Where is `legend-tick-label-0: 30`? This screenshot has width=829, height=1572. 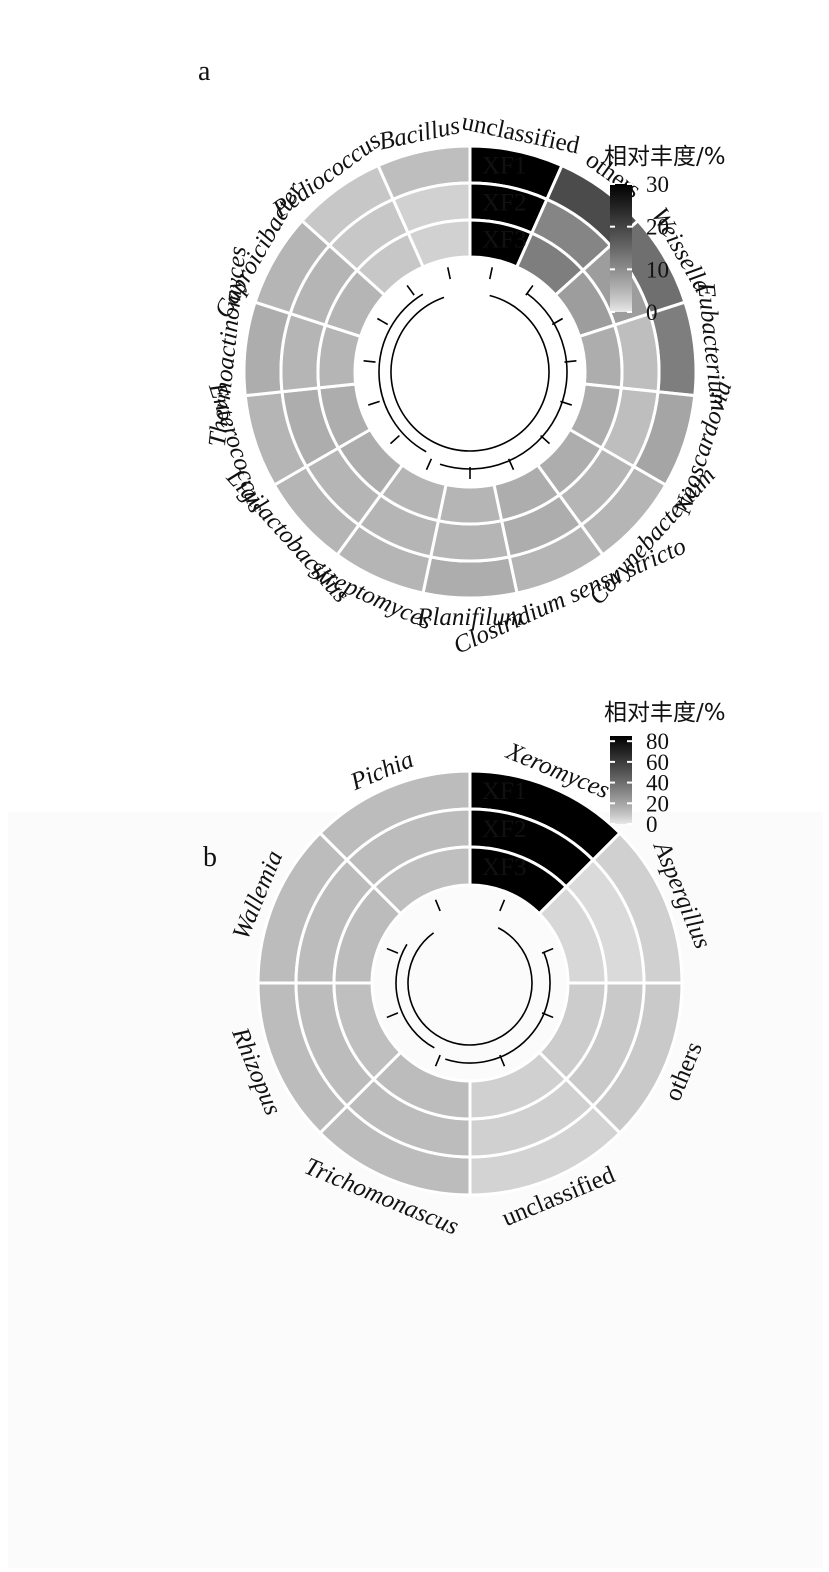 legend-tick-label-0: 30 is located at coordinates (657, 184).